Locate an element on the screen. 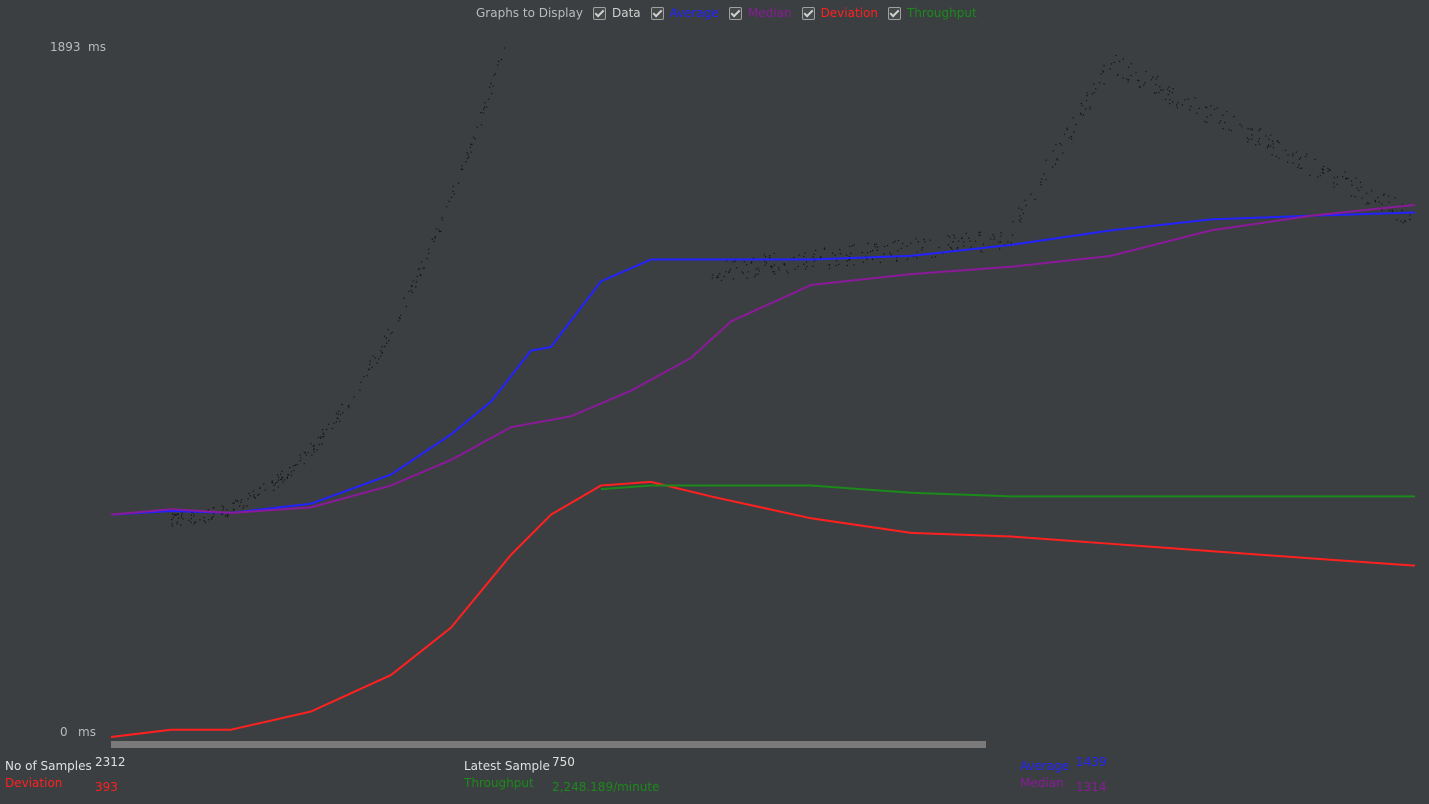  checkbox-deviation is located at coordinates (808, 13).